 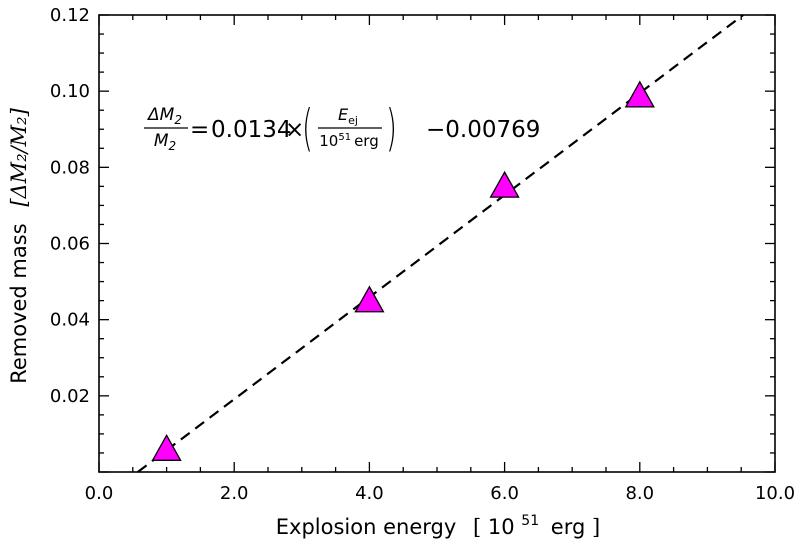 I want to click on y-axis-label: Removed mass [ΔM₂/M₂], so click(x=19, y=245).